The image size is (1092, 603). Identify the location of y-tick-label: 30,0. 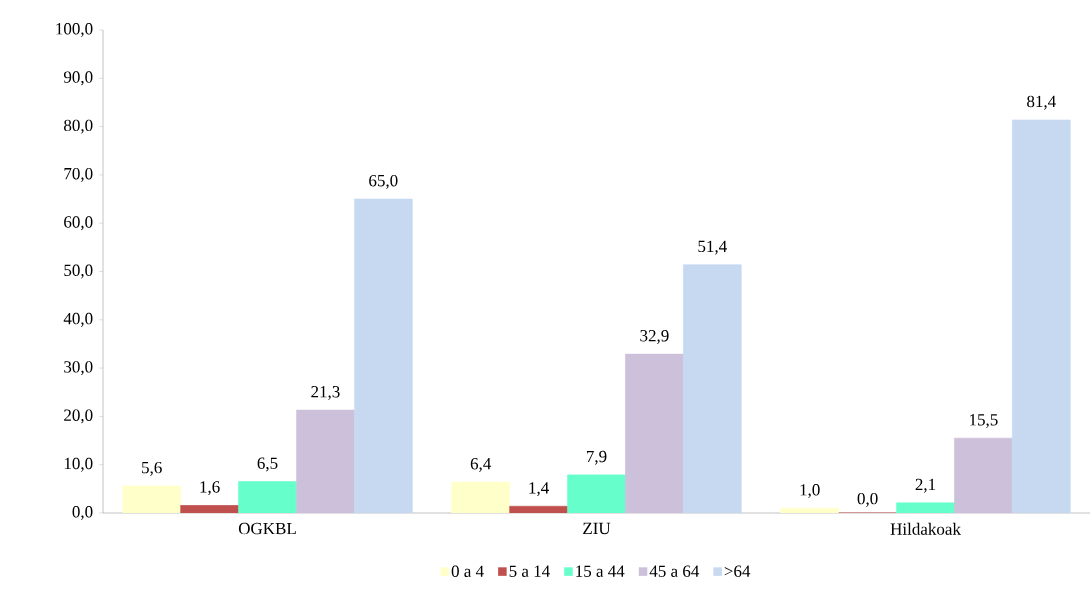
(78, 368).